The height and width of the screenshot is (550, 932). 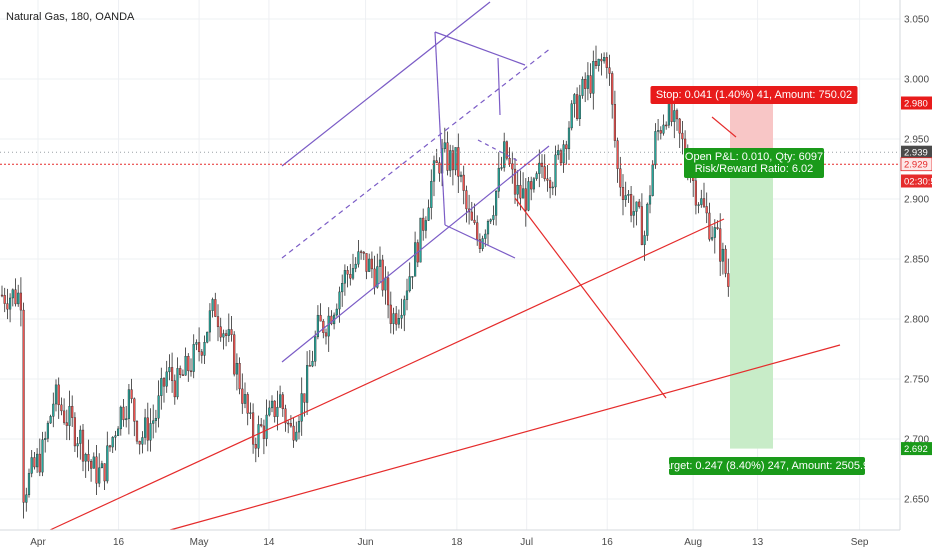 I want to click on stop-badge-text-0: Stop: 0.041 (1.40%) 41, Amount: 750.02, so click(x=754, y=95).